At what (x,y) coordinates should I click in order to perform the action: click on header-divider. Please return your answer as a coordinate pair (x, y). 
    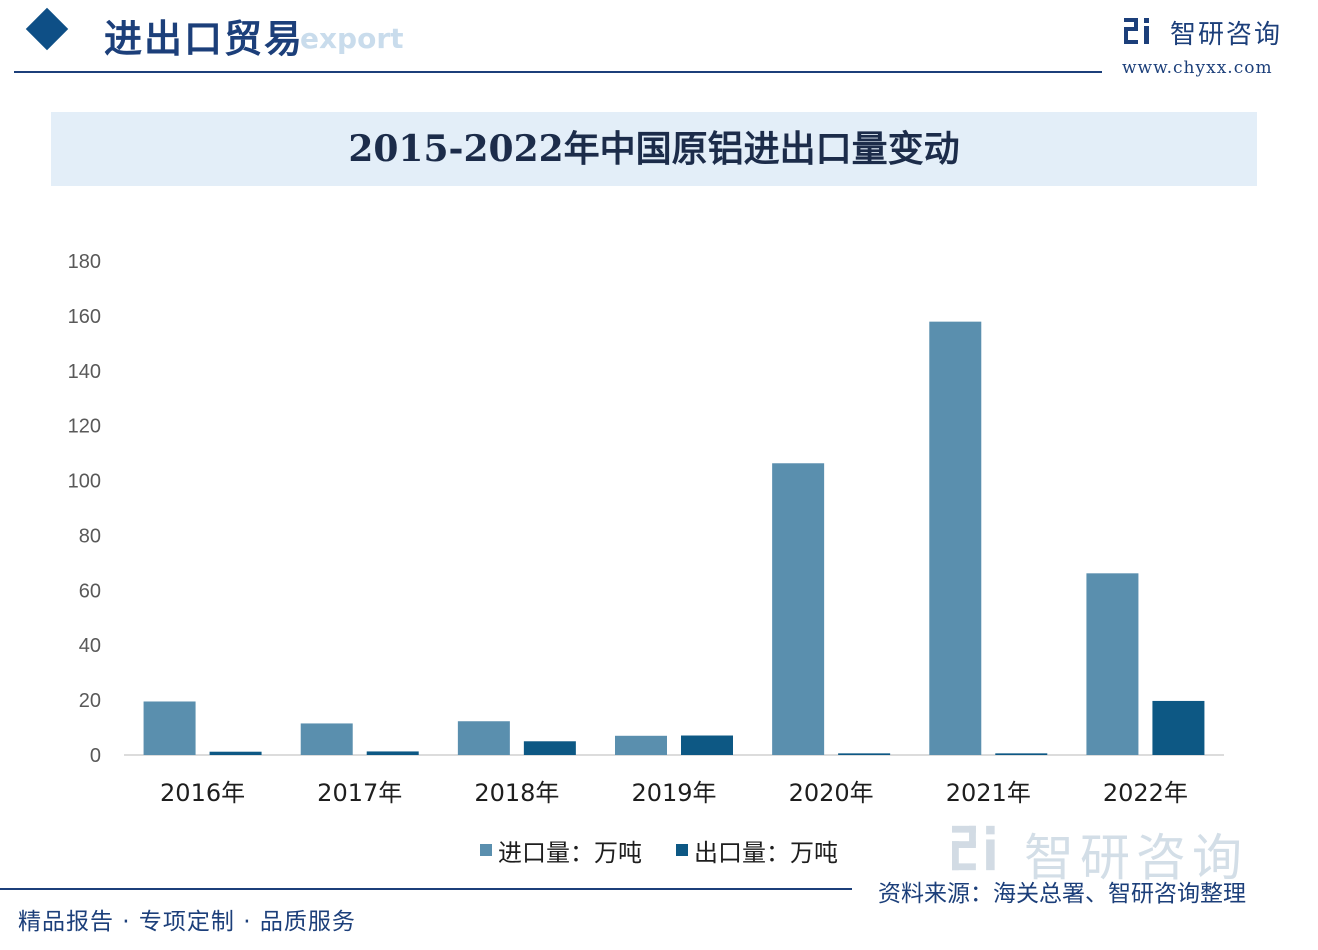
    Looking at the image, I should click on (558, 72).